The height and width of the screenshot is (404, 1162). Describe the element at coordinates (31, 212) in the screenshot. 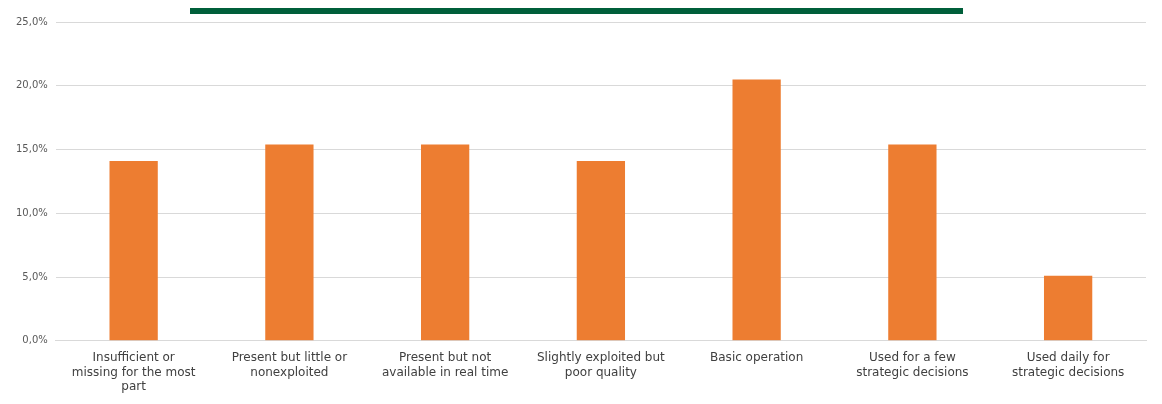

I see `y-tick-label: 10,0%` at that location.